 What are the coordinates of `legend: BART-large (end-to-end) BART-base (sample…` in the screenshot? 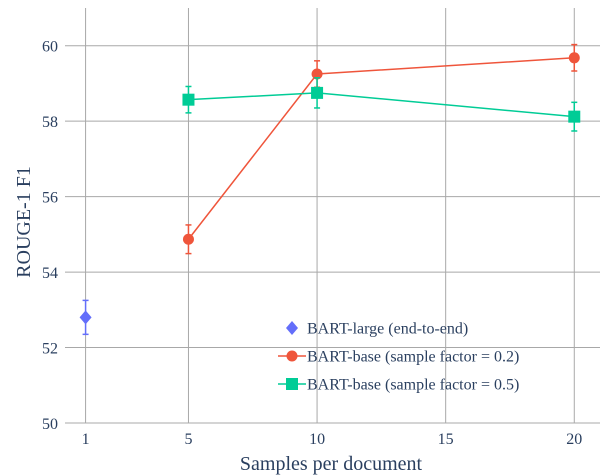 It's located at (398, 357).